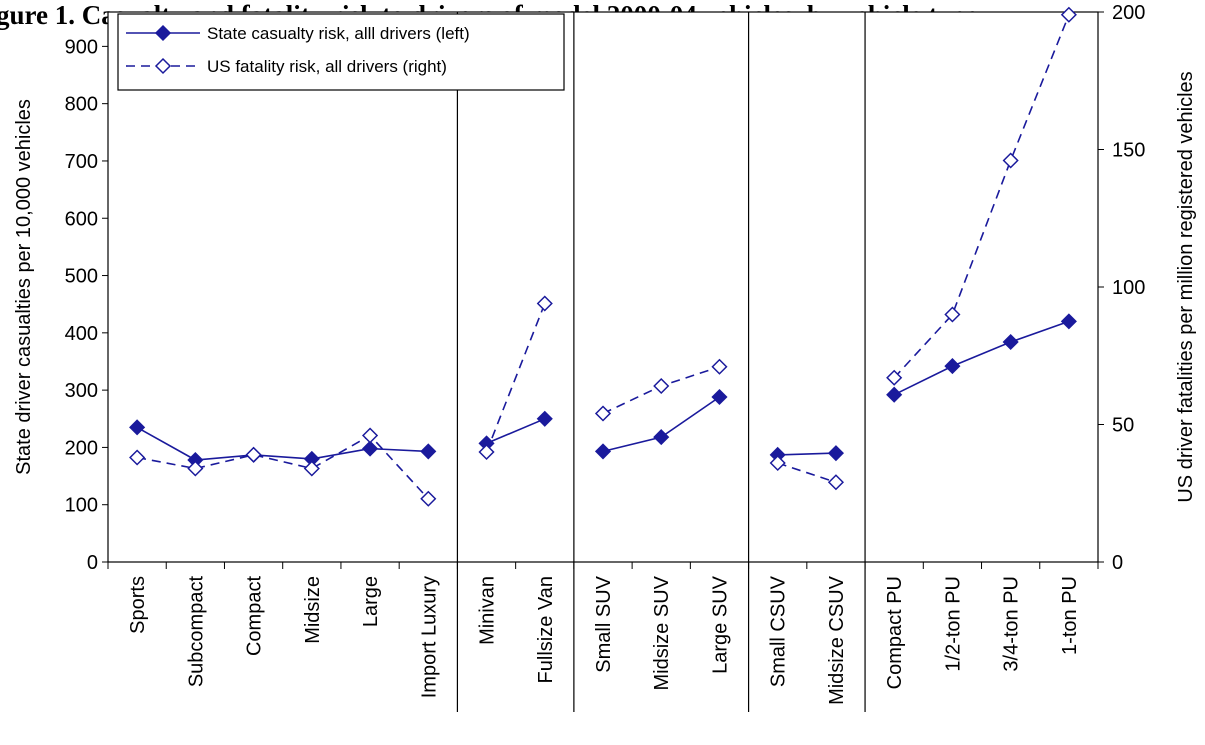 The width and height of the screenshot is (1205, 745). I want to click on left-tick-label: 900, so click(81, 47).